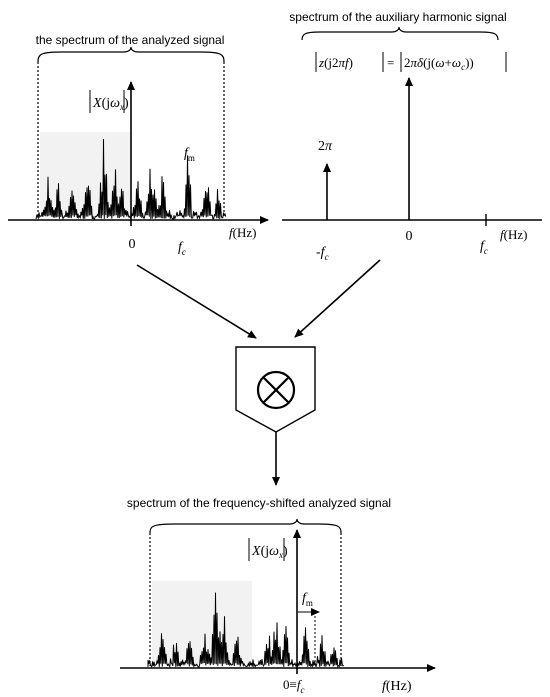 This screenshot has height=697, width=550. What do you see at coordinates (189, 154) in the screenshot?
I see `analyzed-fm-label: fm` at bounding box center [189, 154].